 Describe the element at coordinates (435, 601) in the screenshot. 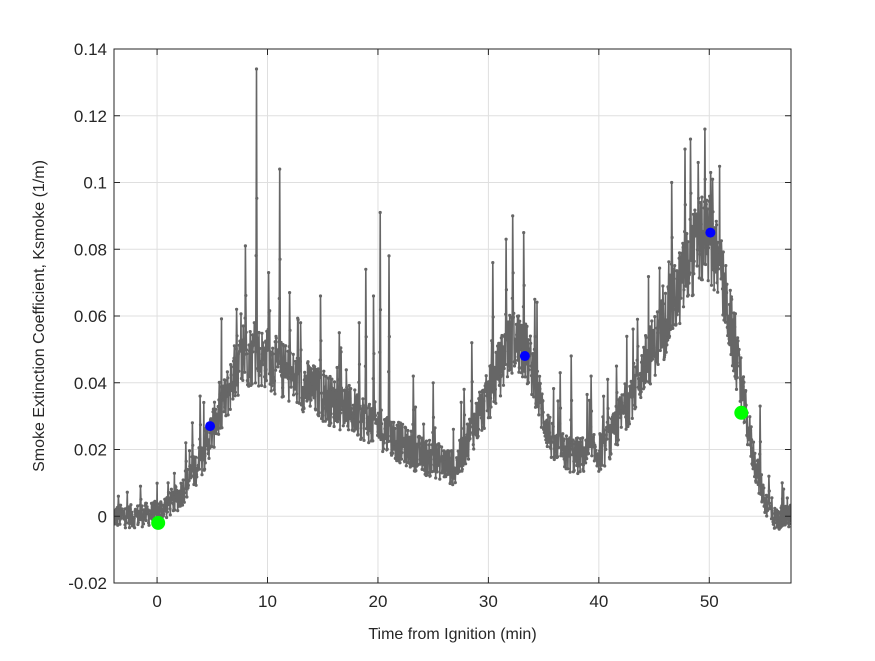

I see `x-tick-labels: 0 10 20 30 40 50` at that location.